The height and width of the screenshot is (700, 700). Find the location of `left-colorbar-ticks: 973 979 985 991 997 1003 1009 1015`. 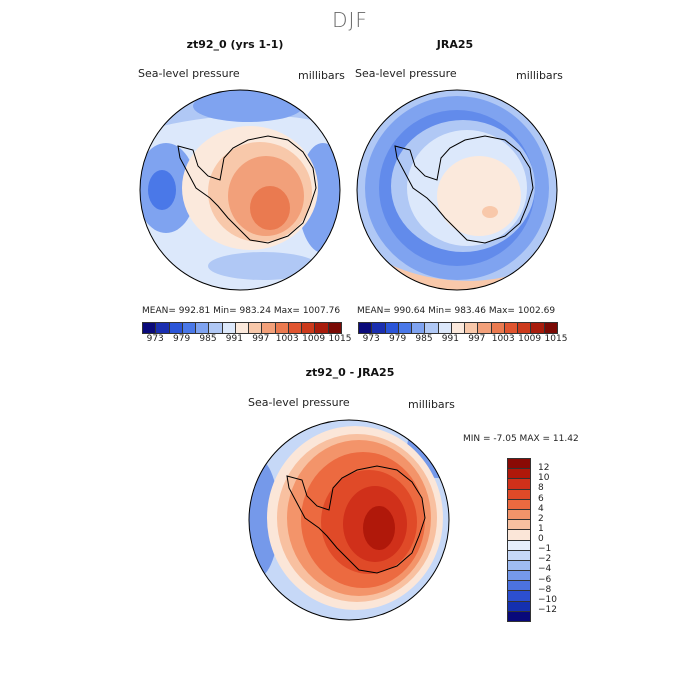

left-colorbar-ticks: 973 979 985 991 997 1003 1009 1015 is located at coordinates (247, 340).